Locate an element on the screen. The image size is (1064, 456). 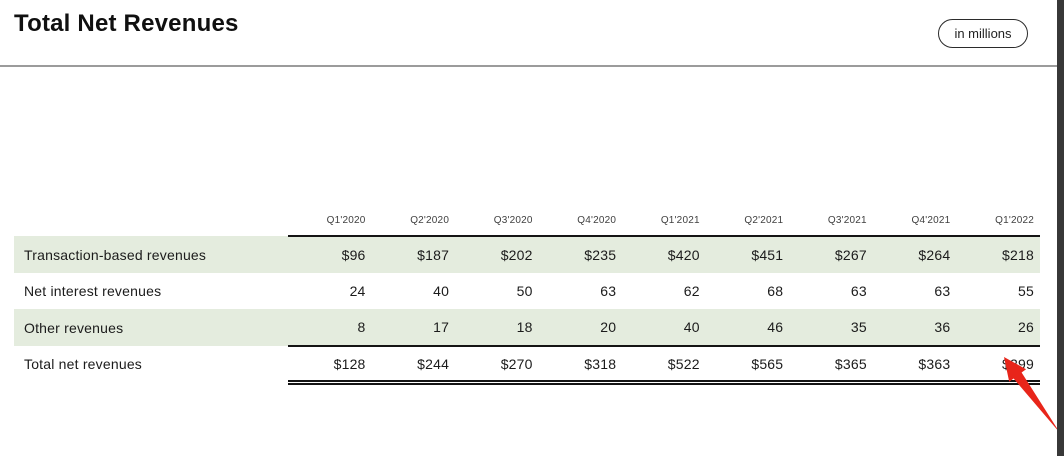
unit-badge: in millions is located at coordinates (983, 33).